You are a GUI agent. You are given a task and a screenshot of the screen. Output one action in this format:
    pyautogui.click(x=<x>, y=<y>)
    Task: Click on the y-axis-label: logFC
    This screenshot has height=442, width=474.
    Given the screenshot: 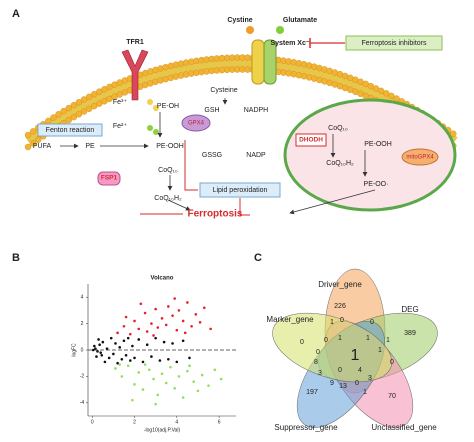 What is the action you would take?
    pyautogui.click(x=74, y=350)
    